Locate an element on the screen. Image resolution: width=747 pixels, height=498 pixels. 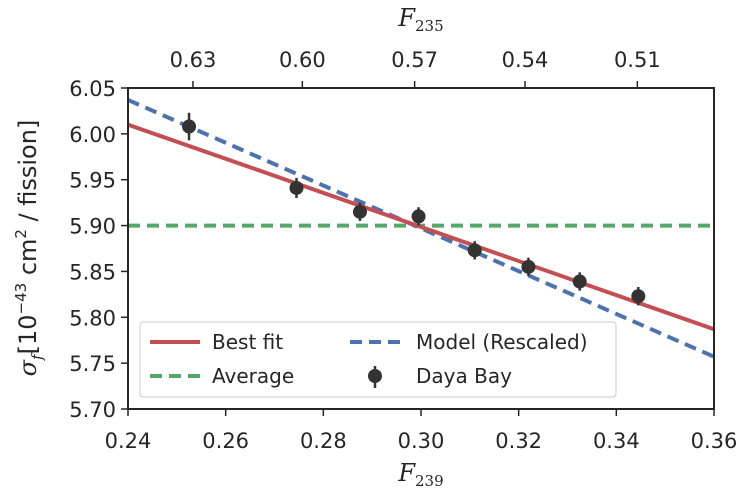
y-tick-label: 5.80 is located at coordinates (92, 318).